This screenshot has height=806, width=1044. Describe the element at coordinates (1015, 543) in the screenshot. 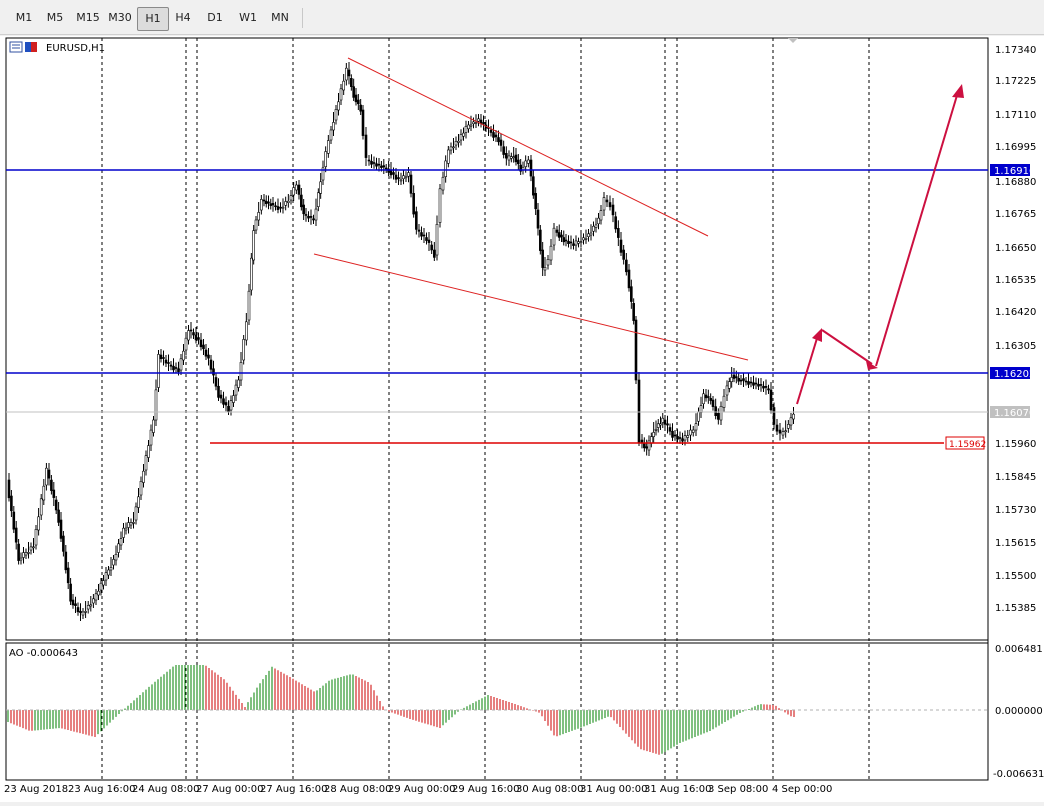

I see `price-tick: 1.15615` at that location.